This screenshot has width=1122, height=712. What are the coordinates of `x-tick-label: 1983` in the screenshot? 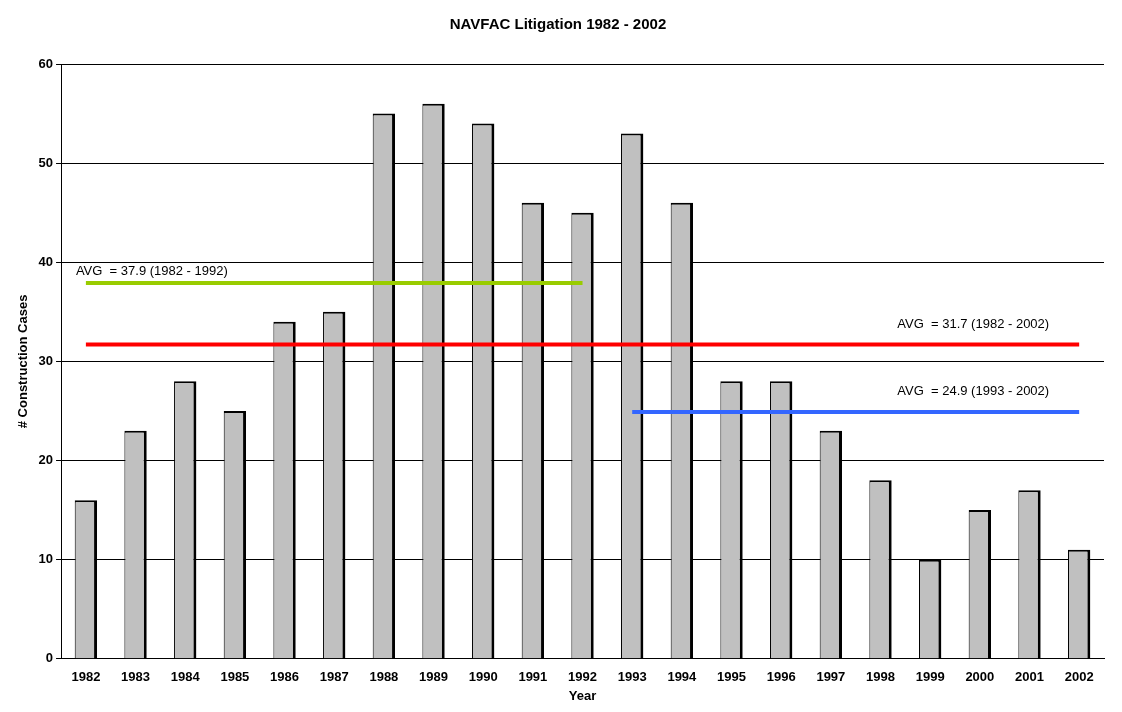 It's located at (136, 677).